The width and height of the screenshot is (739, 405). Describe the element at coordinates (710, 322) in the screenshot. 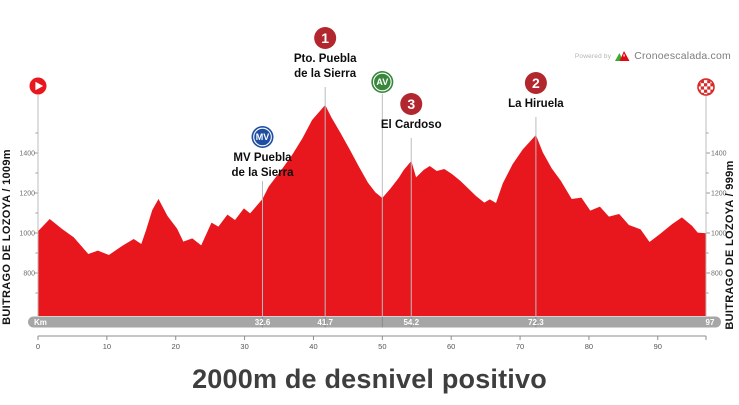

I see `km-bar-value: 97` at that location.